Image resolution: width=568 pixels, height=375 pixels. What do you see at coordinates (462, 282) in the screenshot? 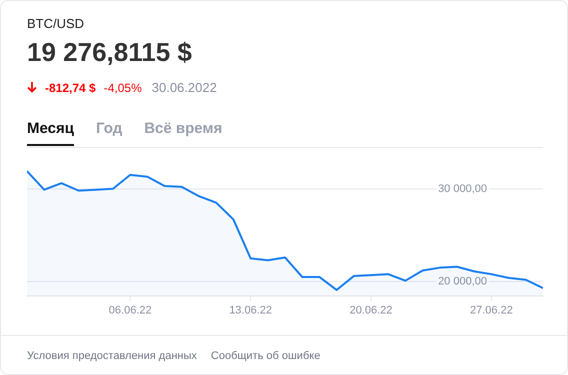
I see `y-tick-label: 20 000,00` at bounding box center [462, 282].